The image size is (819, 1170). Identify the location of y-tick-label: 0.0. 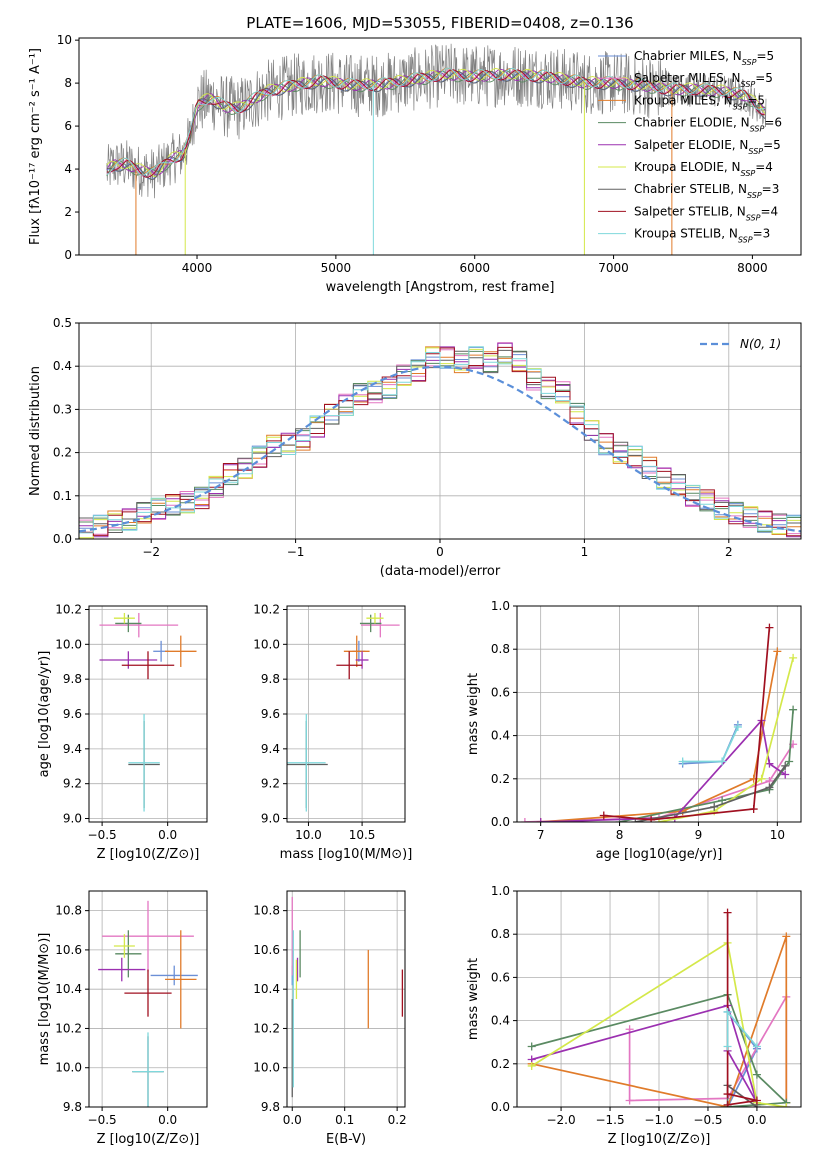
(500, 822).